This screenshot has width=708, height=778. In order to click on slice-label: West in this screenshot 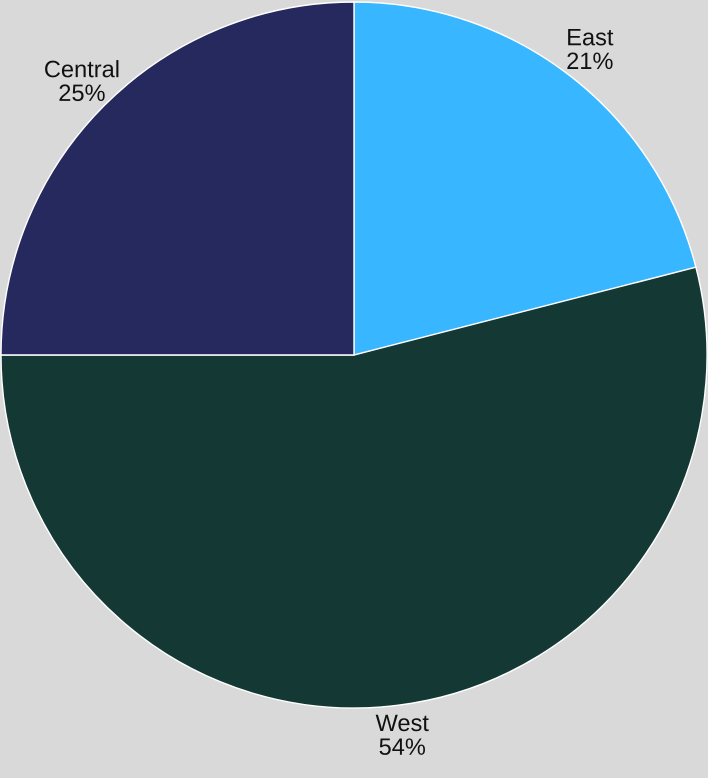, I will do `click(402, 723)`.